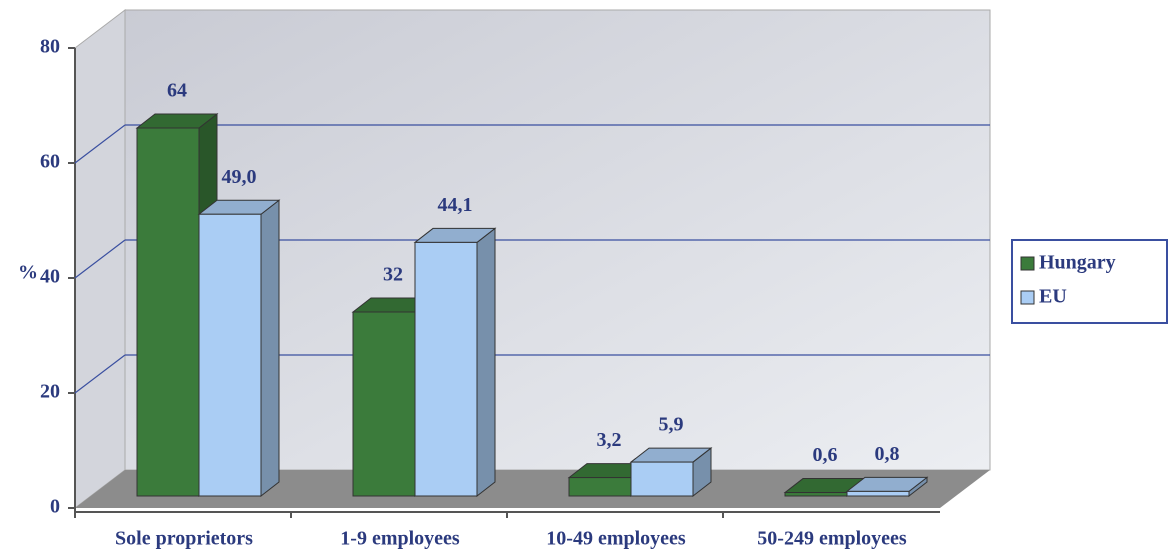  I want to click on value-label: 64, so click(177, 91).